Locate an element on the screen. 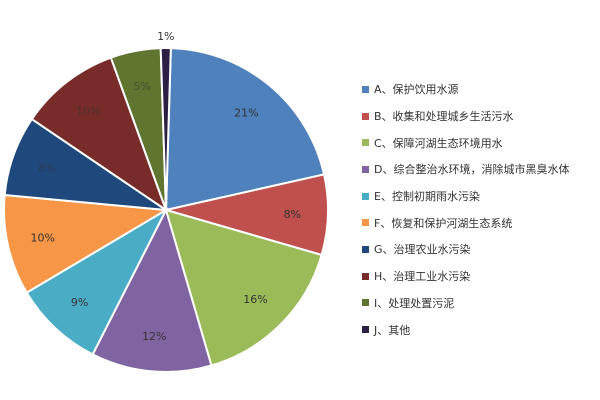  slice-label-b: 8% is located at coordinates (292, 214).